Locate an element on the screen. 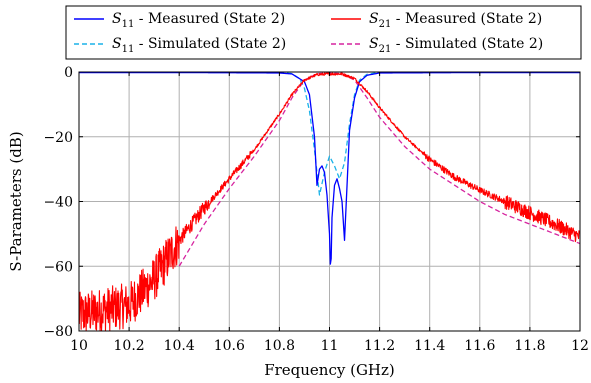 The height and width of the screenshot is (383, 591). x-tick-label: 10 is located at coordinates (79, 346).